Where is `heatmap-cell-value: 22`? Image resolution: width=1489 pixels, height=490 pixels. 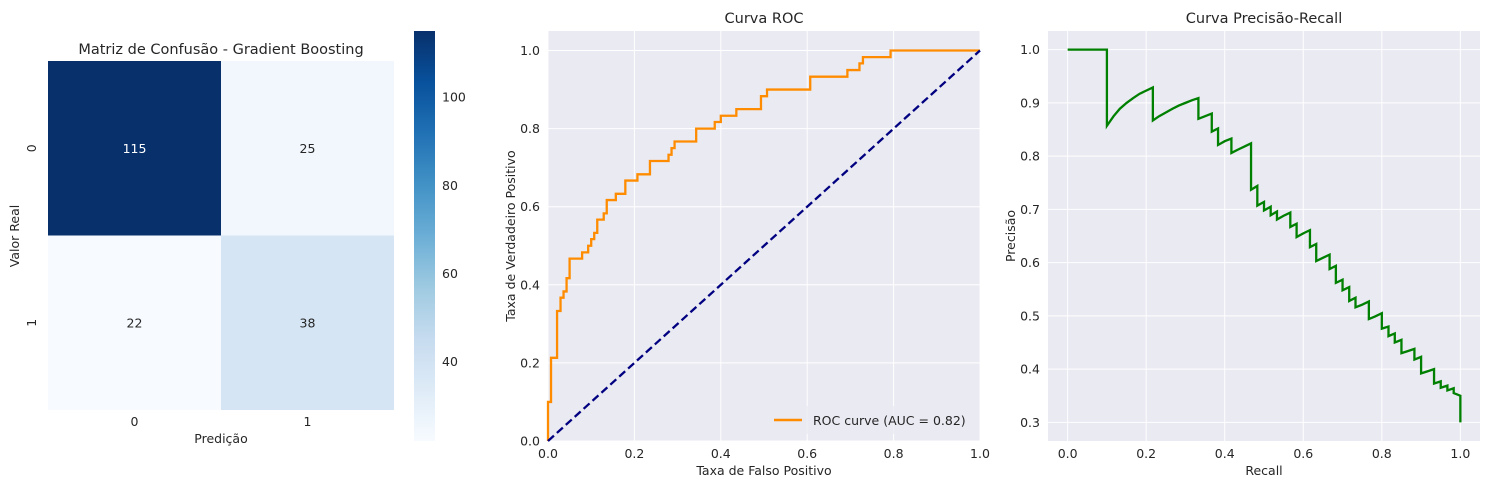
heatmap-cell-value: 22 is located at coordinates (135, 322).